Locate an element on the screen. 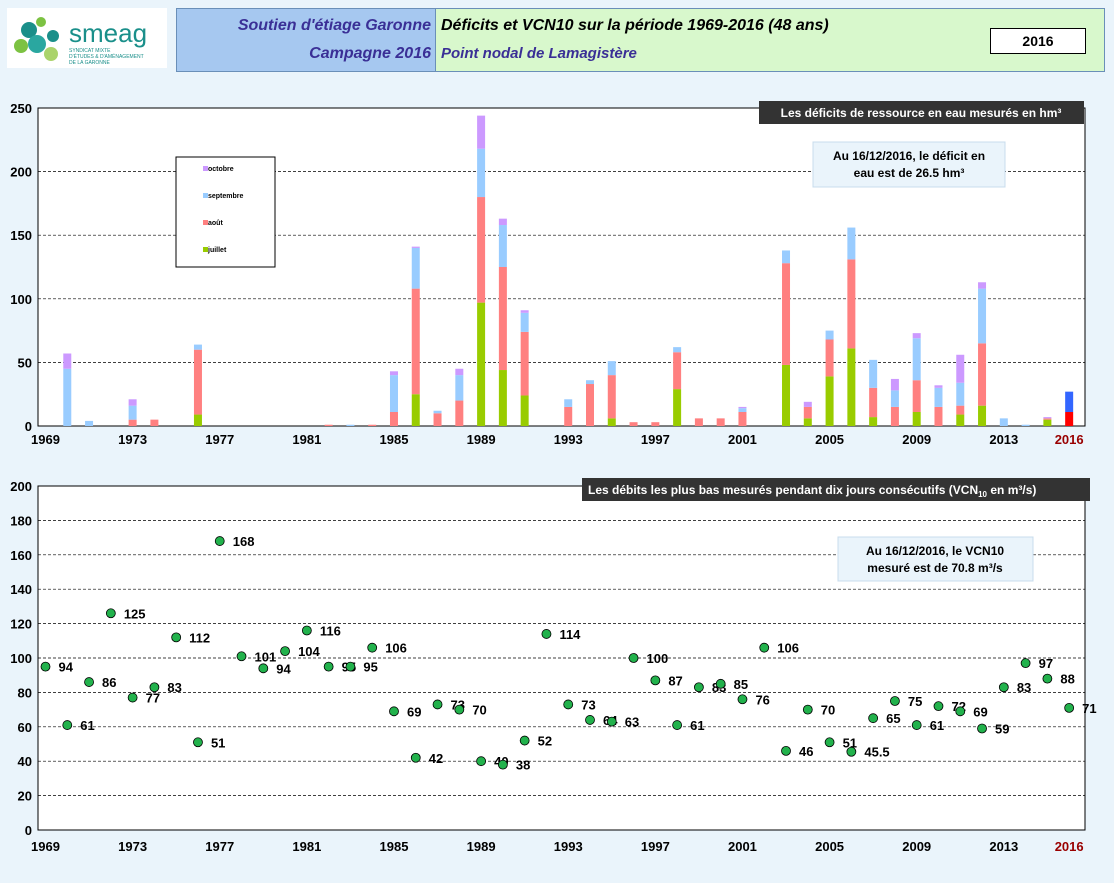 The height and width of the screenshot is (883, 1114). data-label: 46 is located at coordinates (806, 751).